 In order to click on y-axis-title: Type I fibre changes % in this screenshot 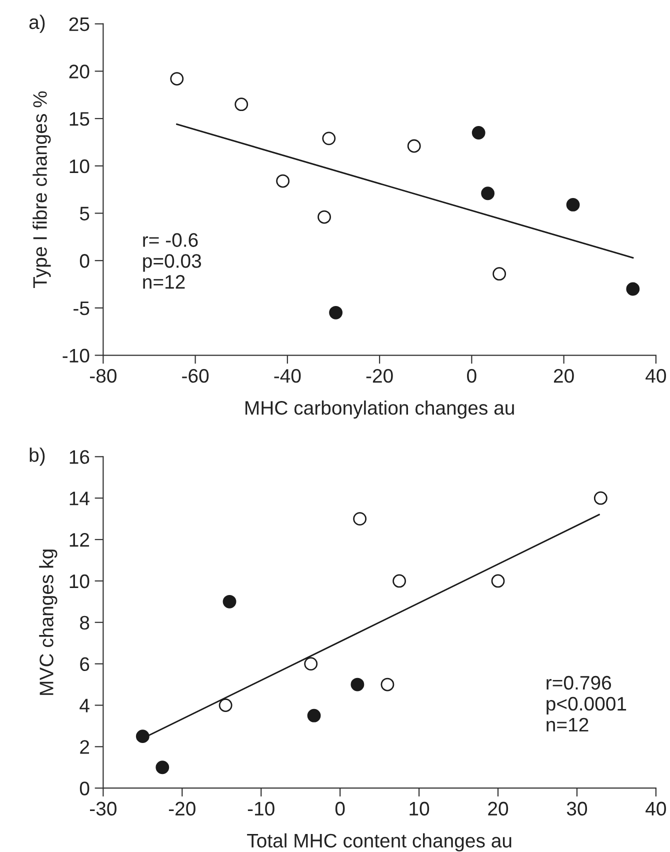, I will do `click(41, 189)`.